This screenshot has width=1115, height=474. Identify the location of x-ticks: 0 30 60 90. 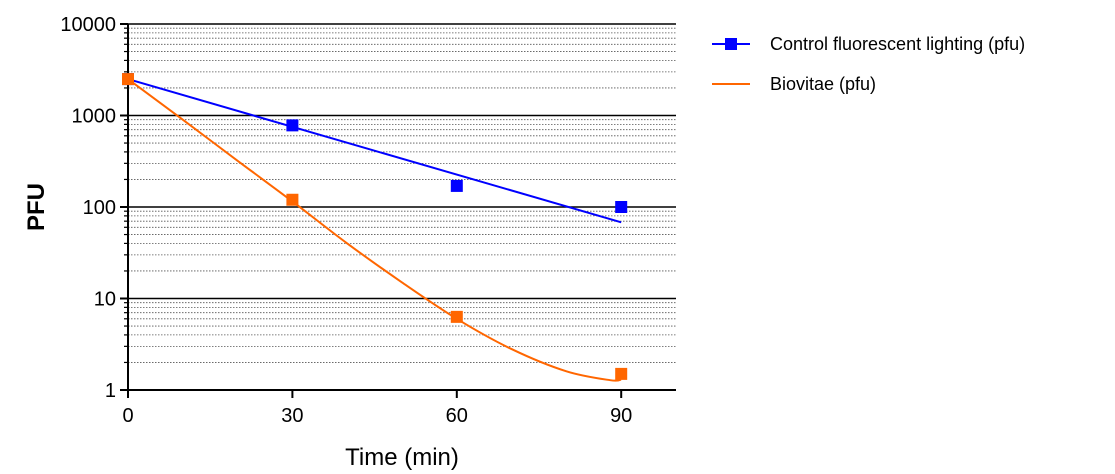
(377, 408).